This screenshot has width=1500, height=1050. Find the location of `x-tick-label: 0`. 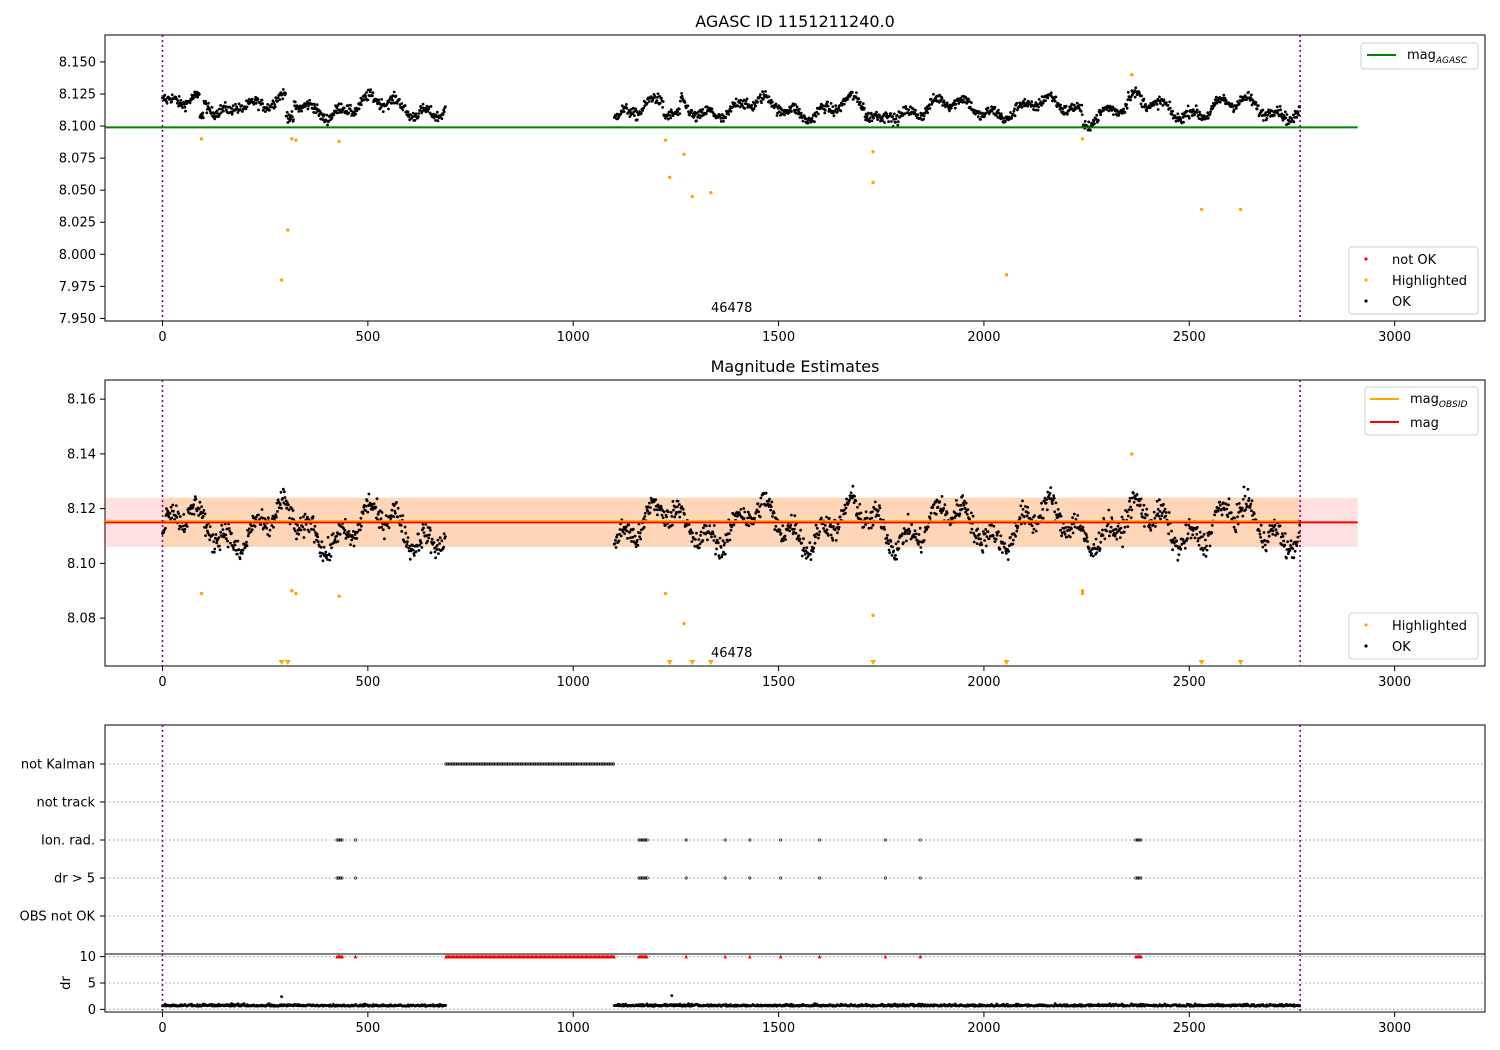

x-tick-label: 0 is located at coordinates (162, 337).